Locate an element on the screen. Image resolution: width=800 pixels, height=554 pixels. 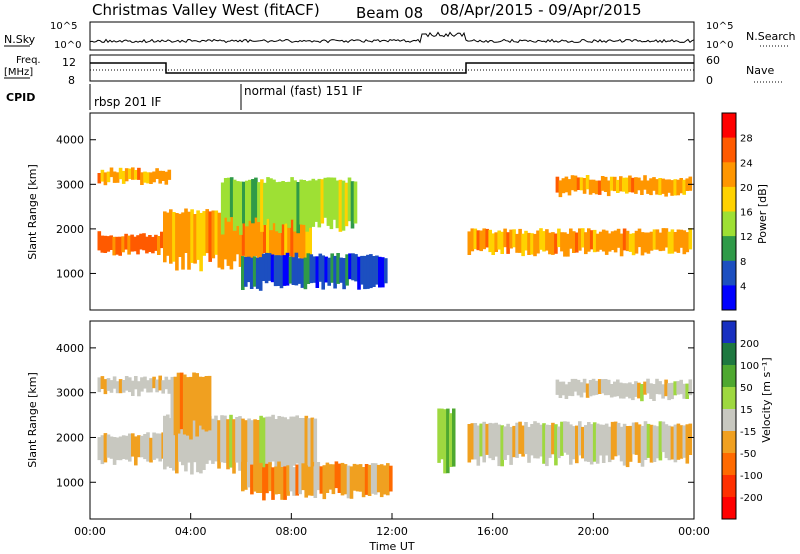
y-tick-label: 1000 is located at coordinates (70, 482).